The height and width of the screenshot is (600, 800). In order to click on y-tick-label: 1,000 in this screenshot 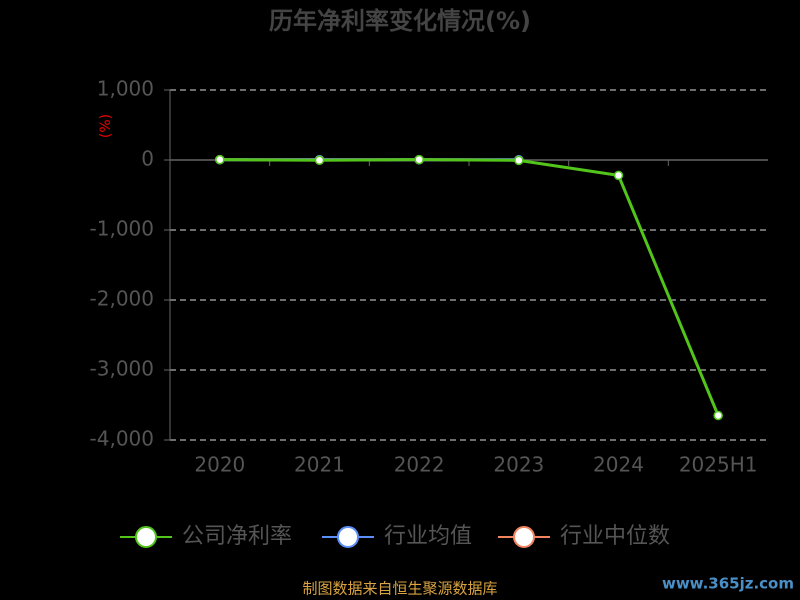, I will do `click(125, 89)`.